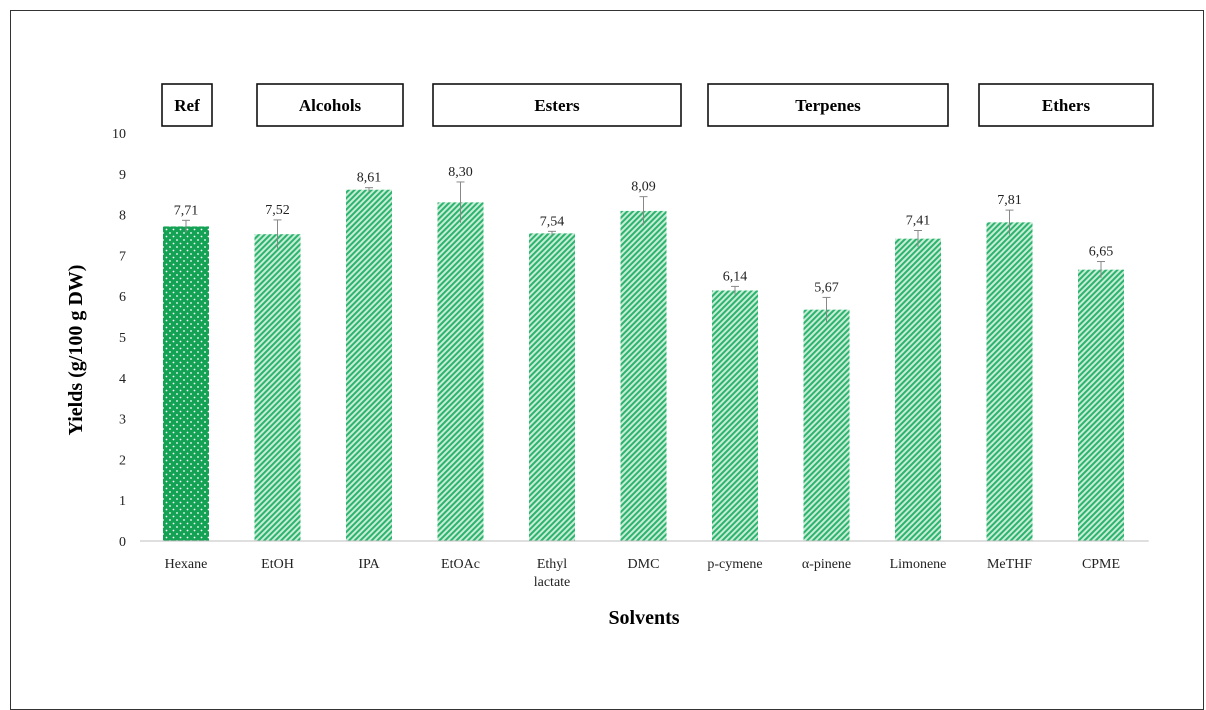 The height and width of the screenshot is (710, 1206). I want to click on group-label: Esters, so click(557, 105).